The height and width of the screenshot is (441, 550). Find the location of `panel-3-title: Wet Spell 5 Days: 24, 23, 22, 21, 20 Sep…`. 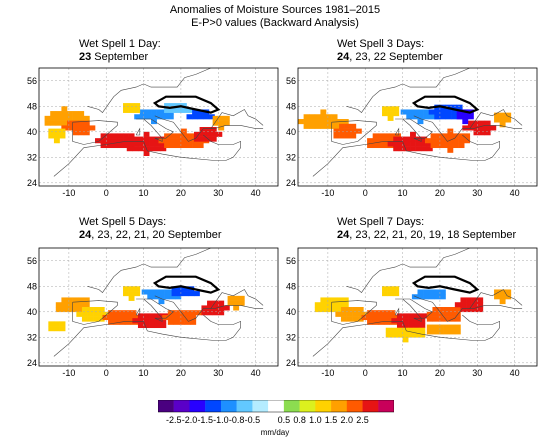

panel-3-title: Wet Spell 5 Days: 24, 23, 22, 21, 20 Sep… is located at coordinates (150, 229).